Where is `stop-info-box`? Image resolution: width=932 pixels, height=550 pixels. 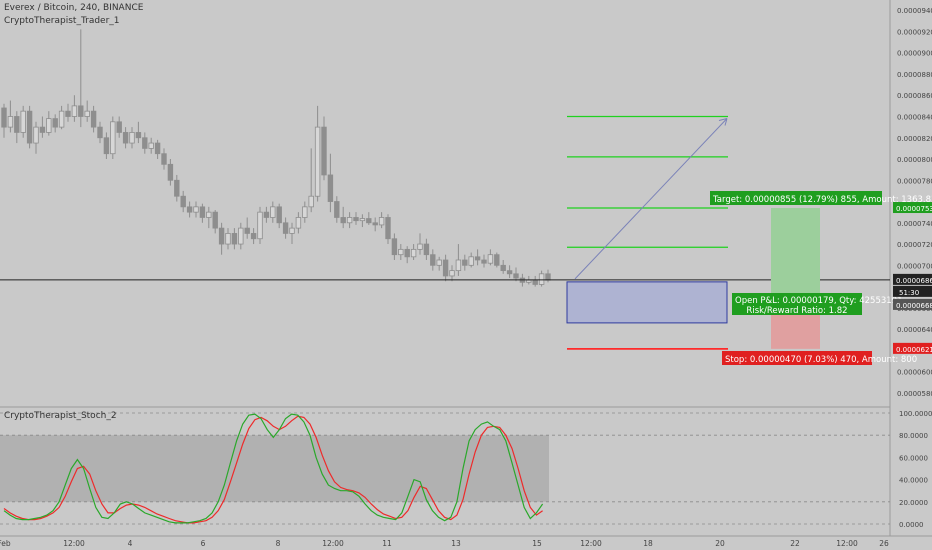 stop-info-box is located at coordinates (797, 358).